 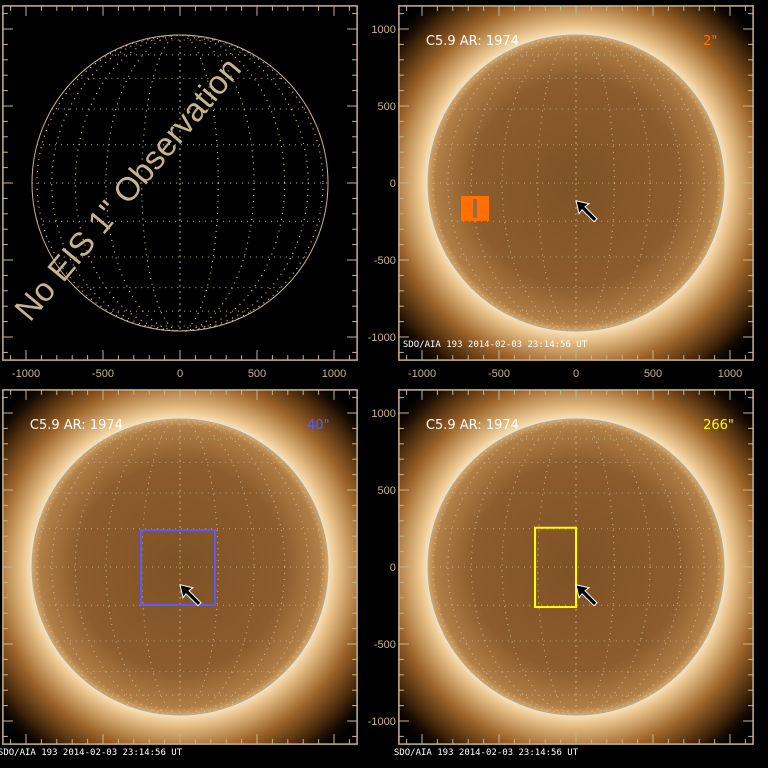 I want to click on eis-slit, so click(x=474, y=208).